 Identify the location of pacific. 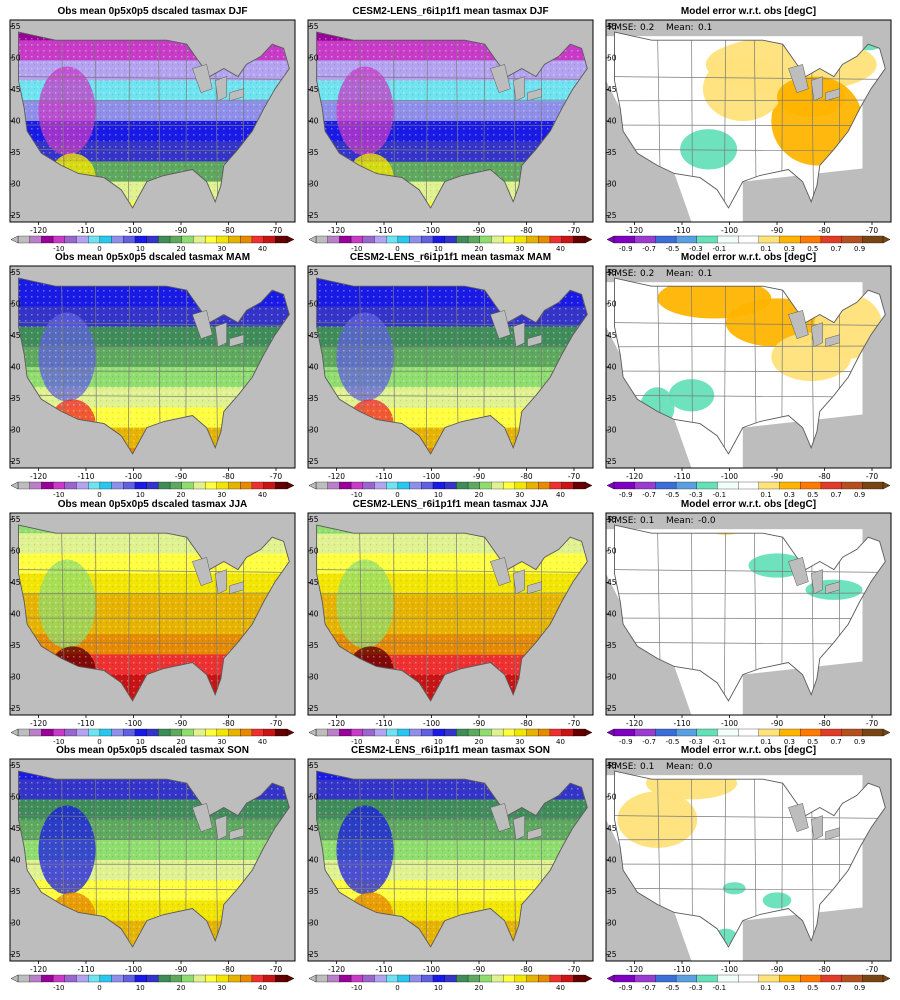
(649, 397).